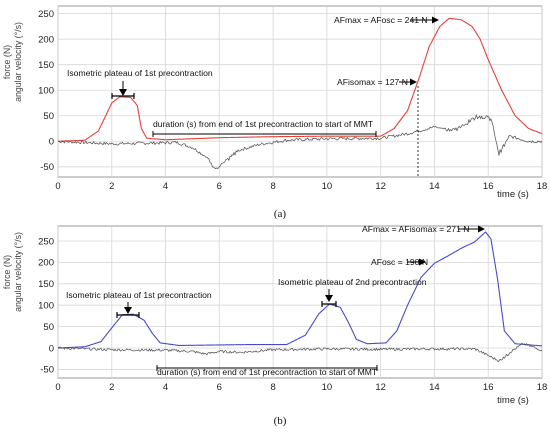  Describe the element at coordinates (128, 310) in the screenshot. I see `annotation-arrowhead-plateau-1-b` at that location.